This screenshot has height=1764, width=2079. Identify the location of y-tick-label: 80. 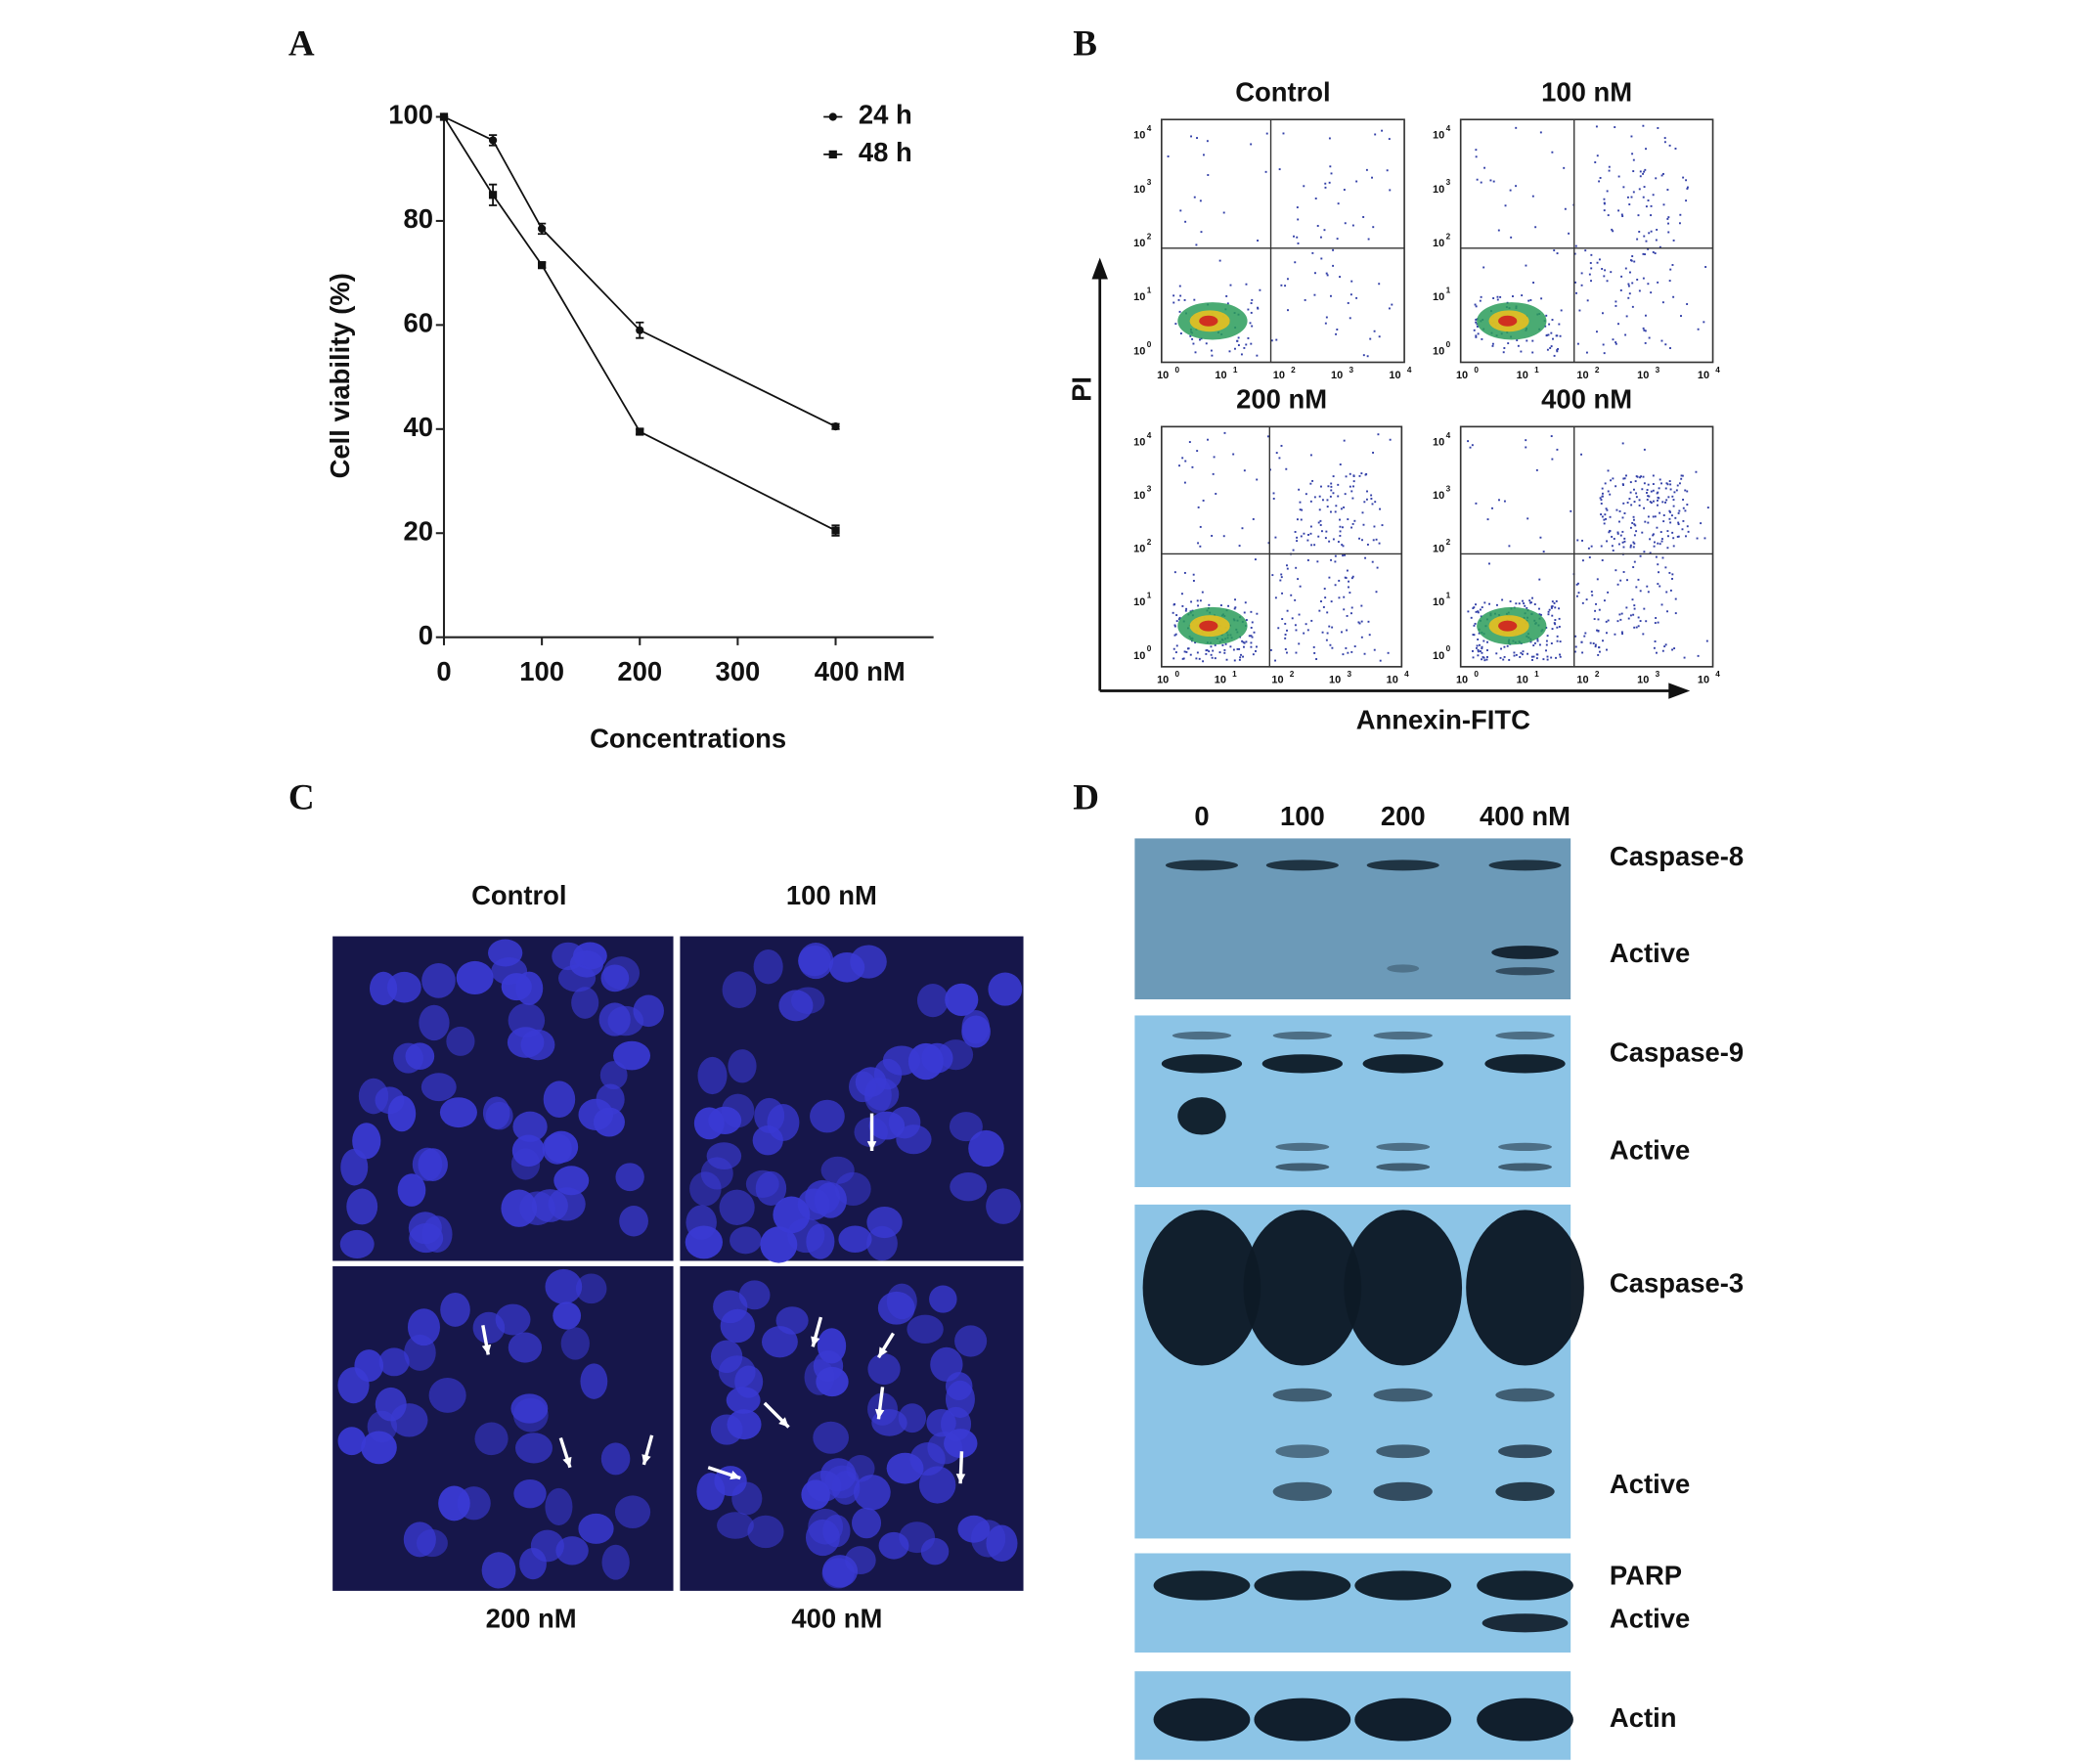
(419, 218).